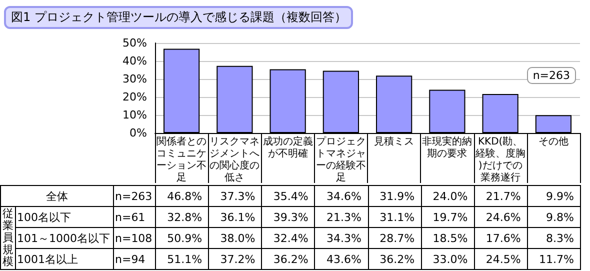 The height and width of the screenshot is (271, 590). Describe the element at coordinates (503, 259) in the screenshot. I see `text: 24.5%` at that location.